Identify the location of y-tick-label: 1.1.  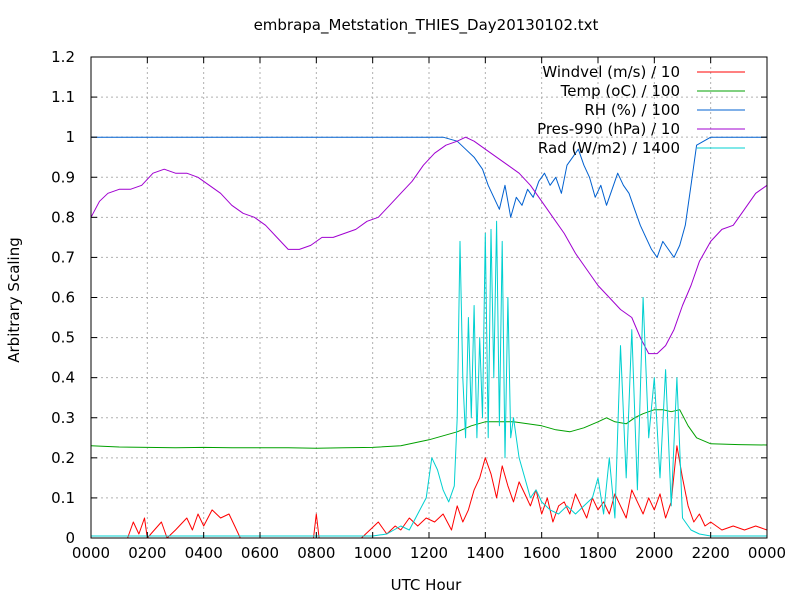
(63, 97).